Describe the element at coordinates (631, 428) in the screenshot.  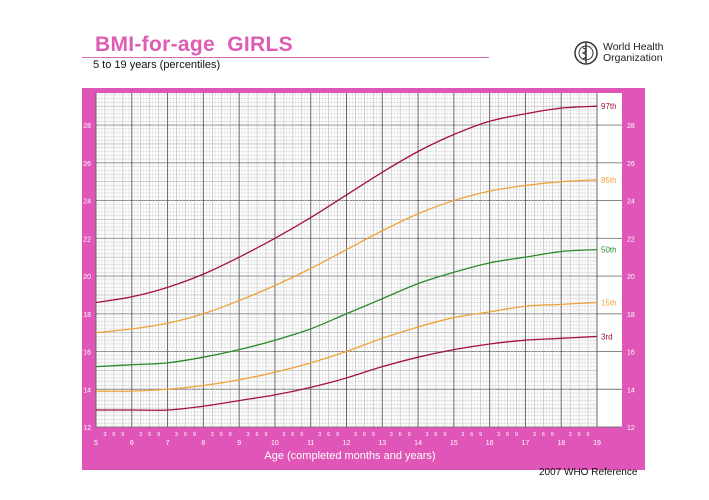
I see `y-tick-label-right: 12` at that location.